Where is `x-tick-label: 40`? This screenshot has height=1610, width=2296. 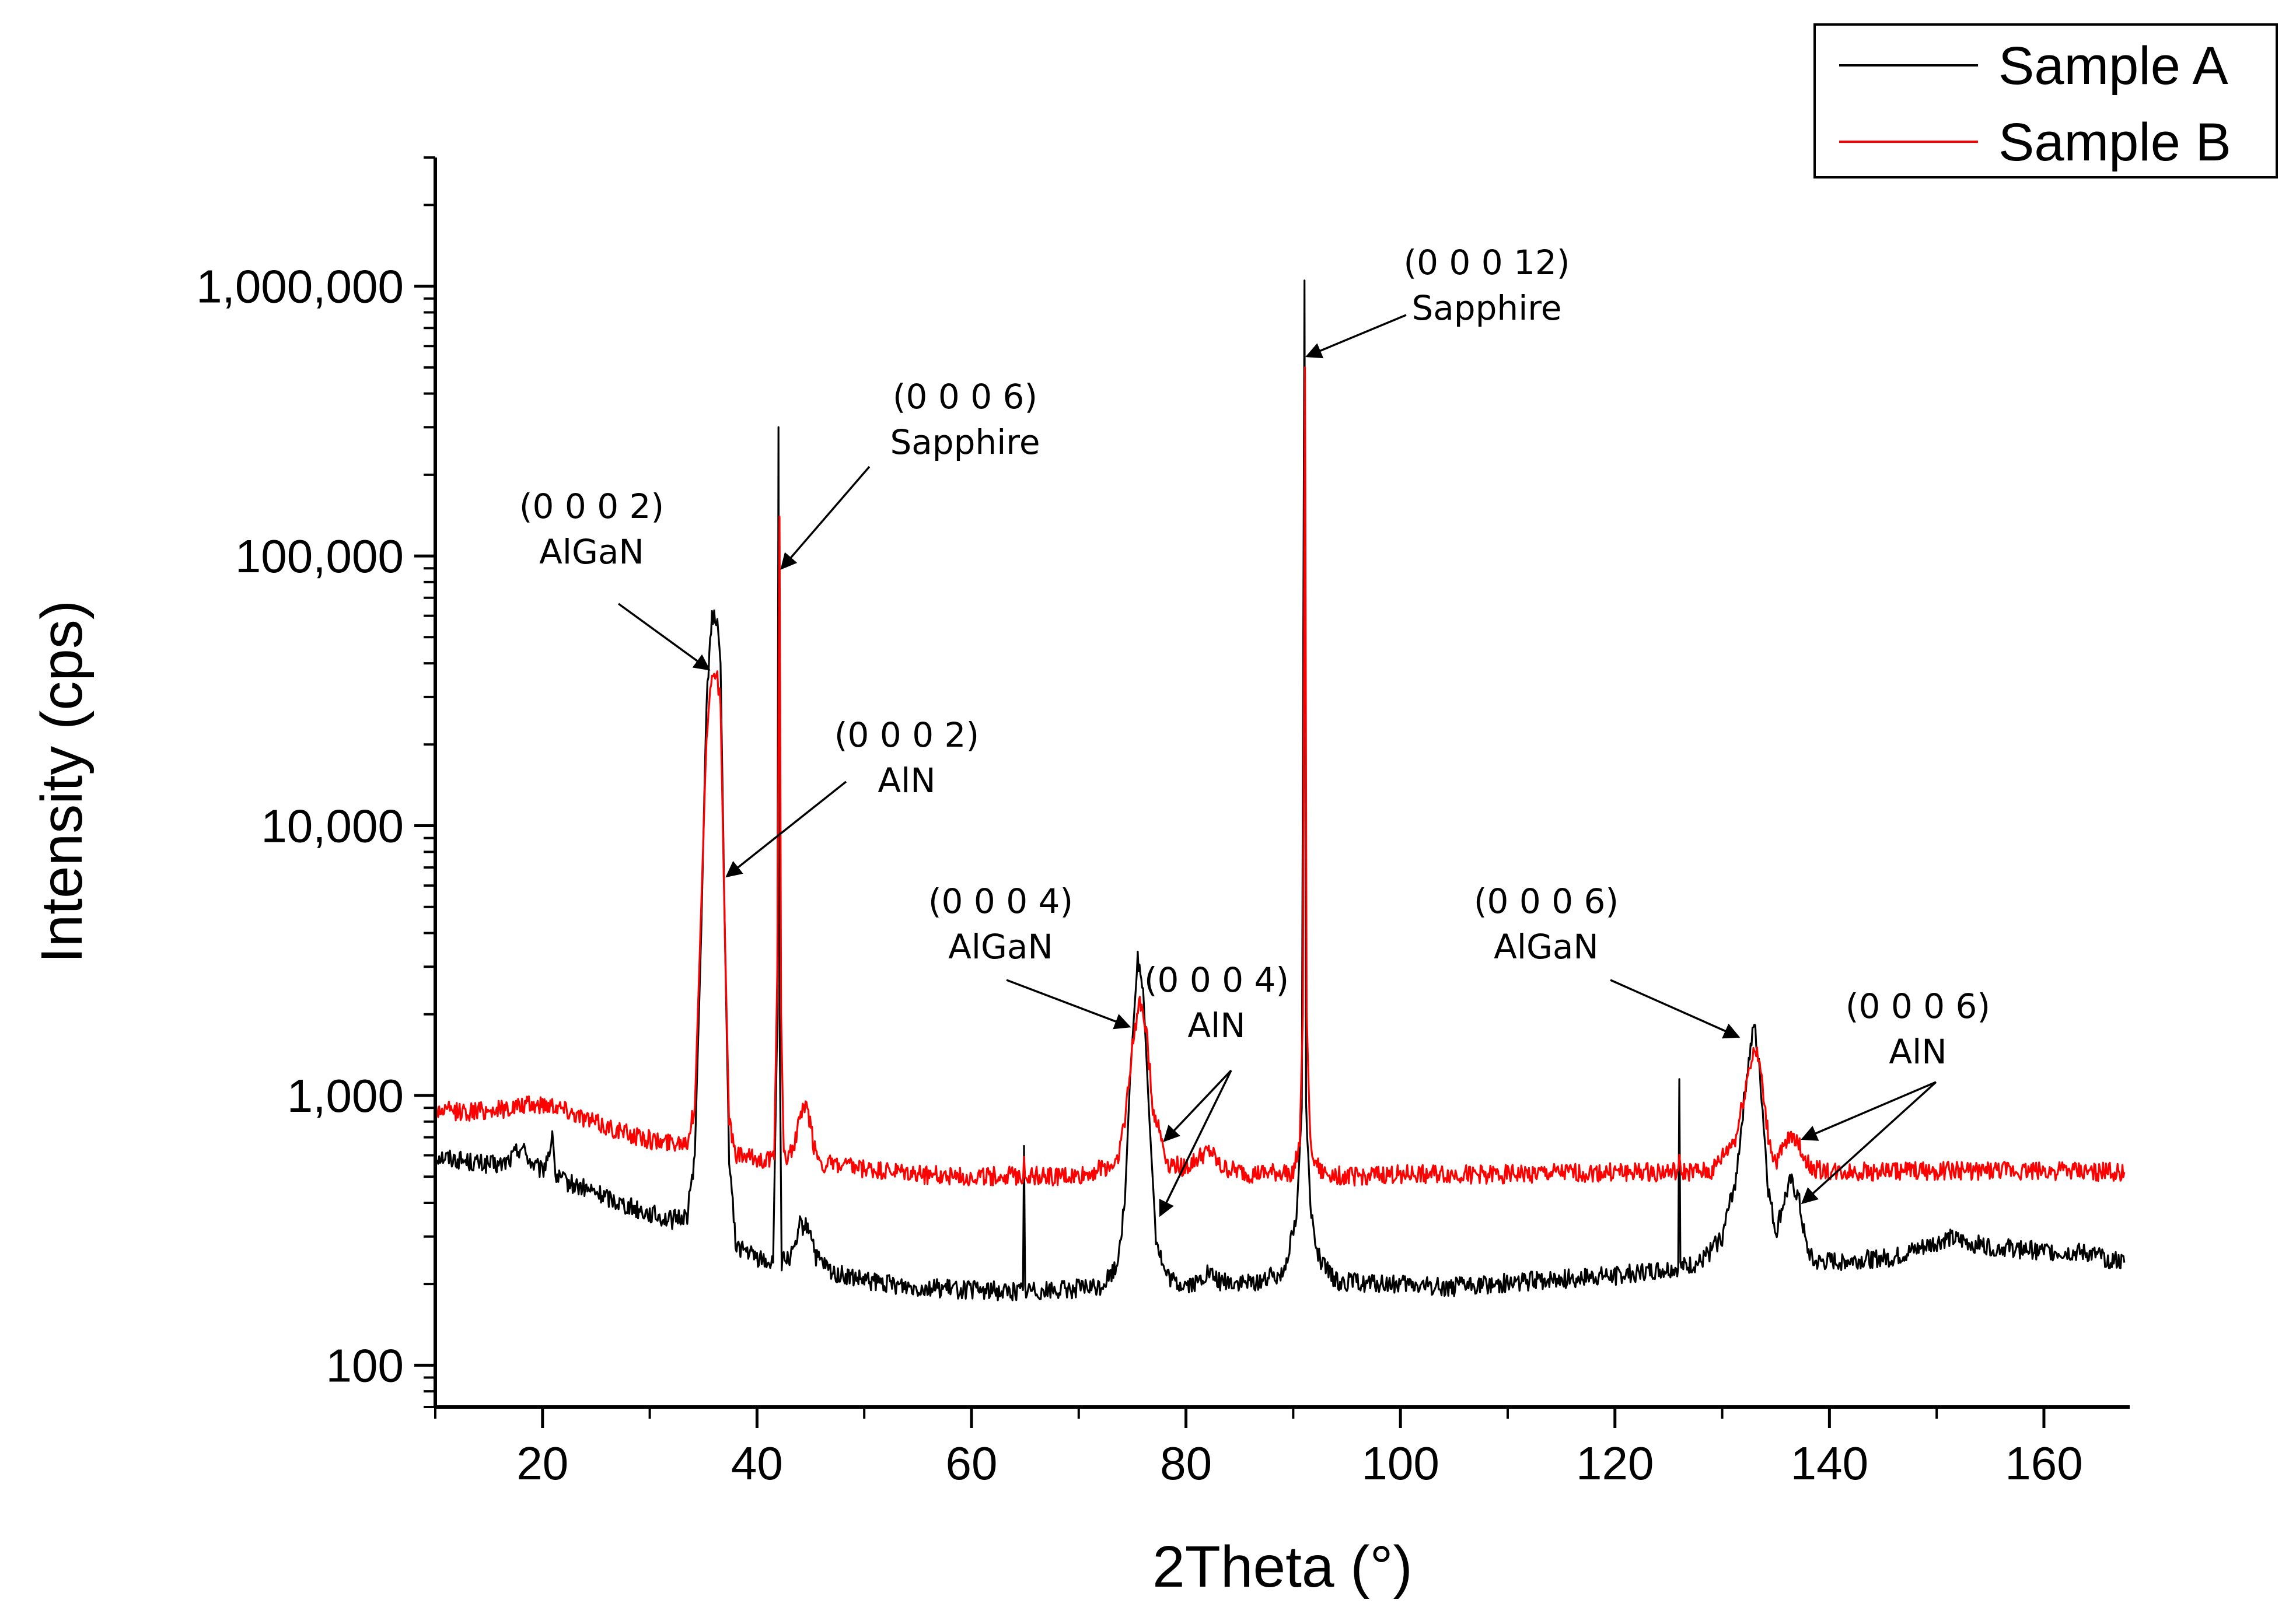 x-tick-label: 40 is located at coordinates (757, 1463).